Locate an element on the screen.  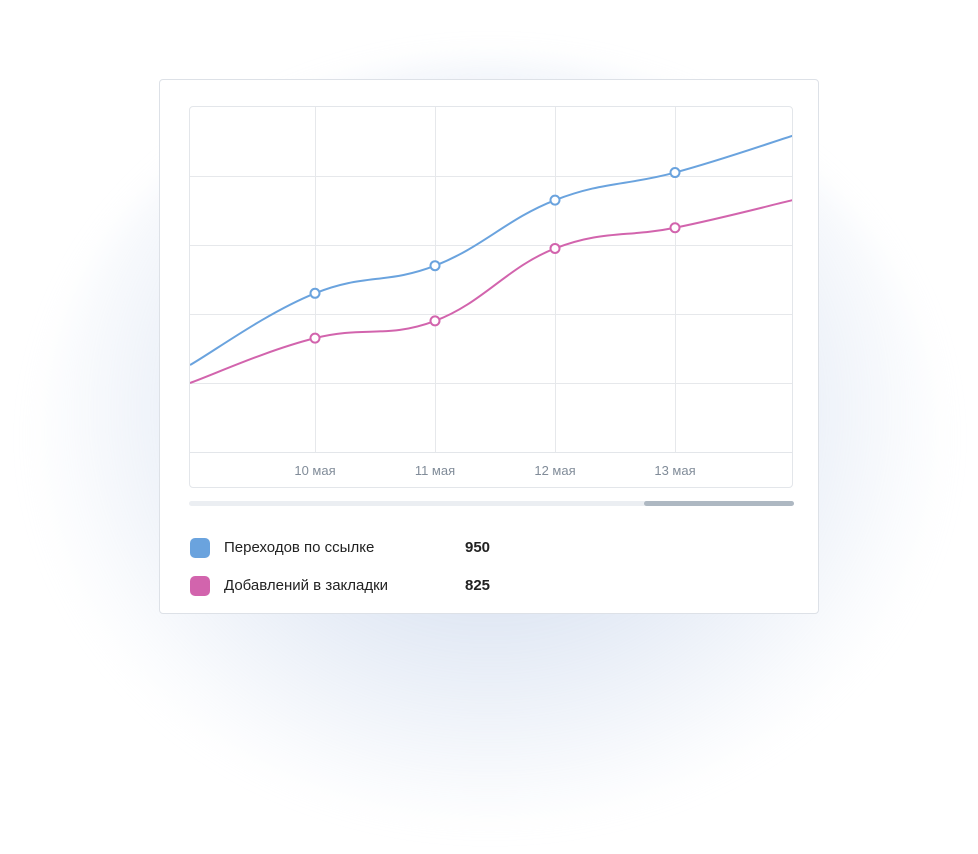
legend-item-series-1: Переходов по ссылке 950 is located at coordinates (490, 555).